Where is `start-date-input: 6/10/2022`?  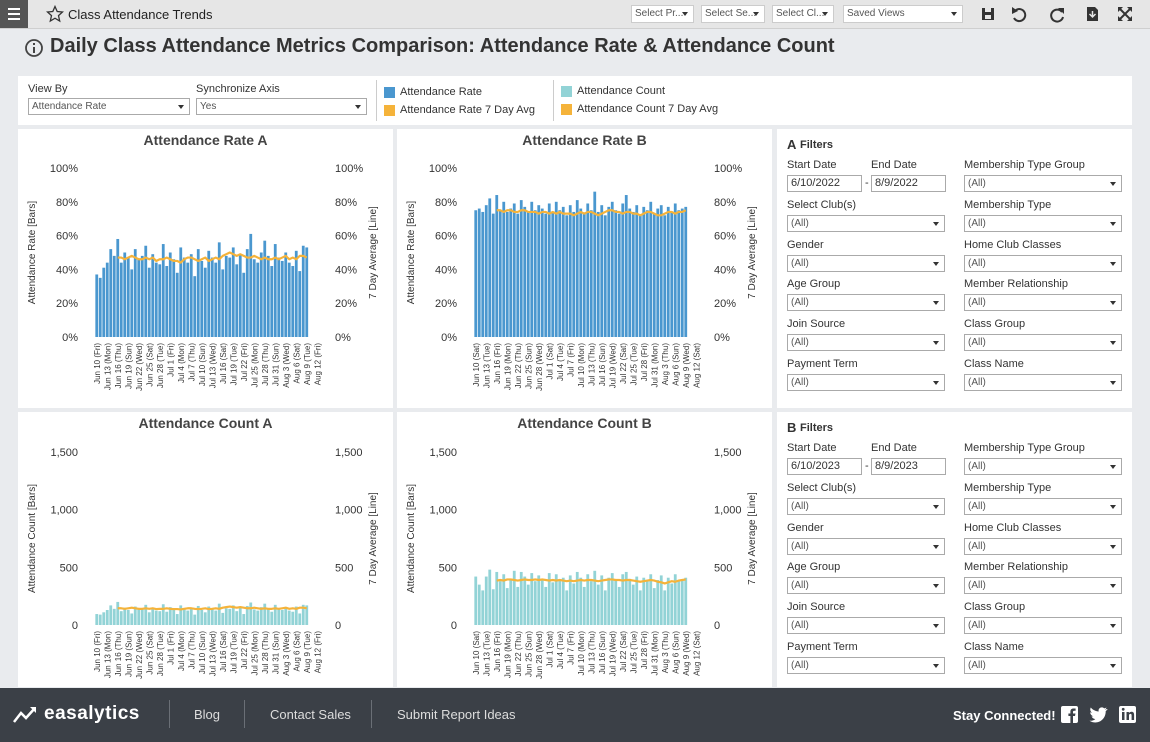
start-date-input: 6/10/2022 is located at coordinates (824, 183).